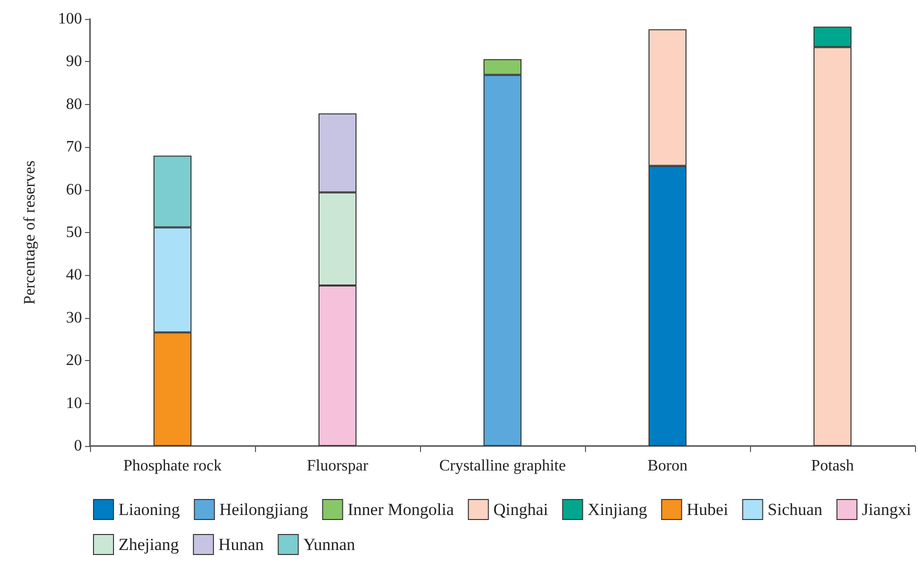 This screenshot has height=566, width=919. I want to click on y-tick-label: 20, so click(74, 361).